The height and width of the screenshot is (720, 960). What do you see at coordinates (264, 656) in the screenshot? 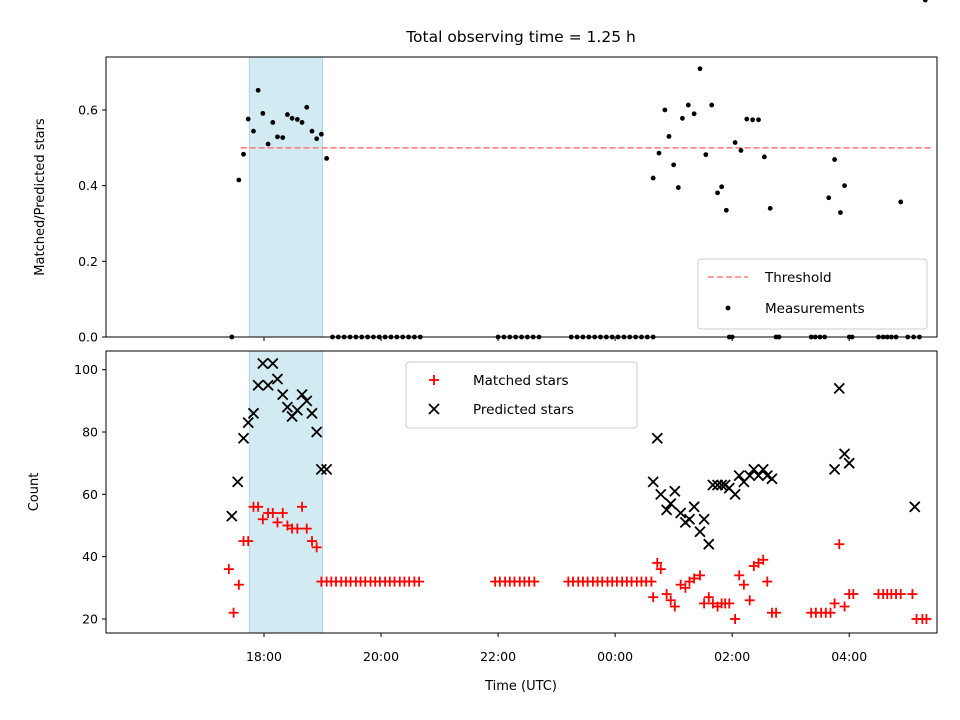
I see `x-tick-label: 18:00` at bounding box center [264, 656].